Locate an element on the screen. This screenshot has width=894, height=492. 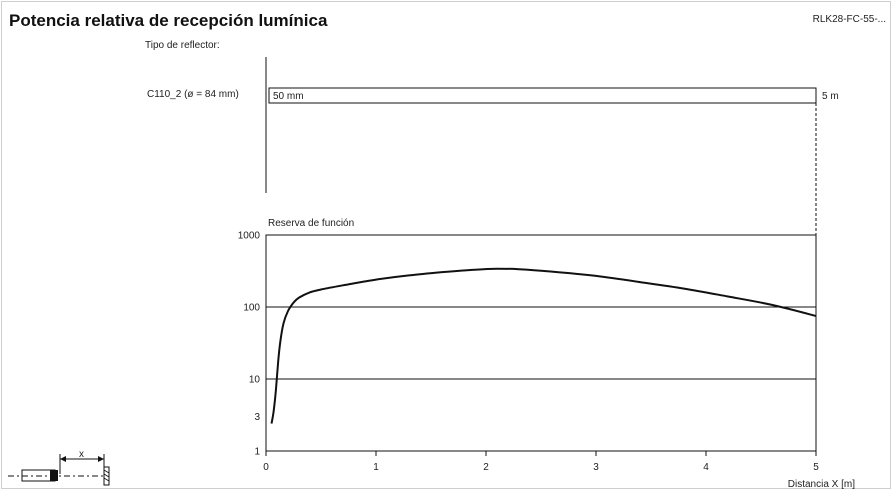
x-tick-label-4: 4 is located at coordinates (706, 467).